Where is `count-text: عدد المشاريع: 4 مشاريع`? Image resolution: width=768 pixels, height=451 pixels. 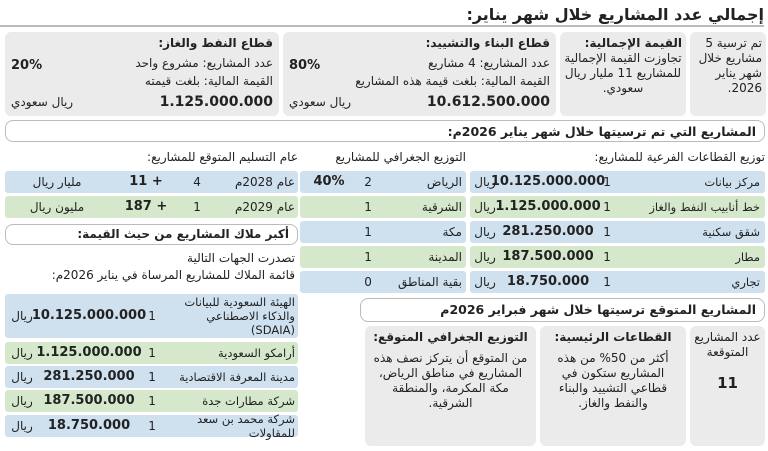 count-text: عدد المشاريع: 4 مشاريع is located at coordinates (488, 63).